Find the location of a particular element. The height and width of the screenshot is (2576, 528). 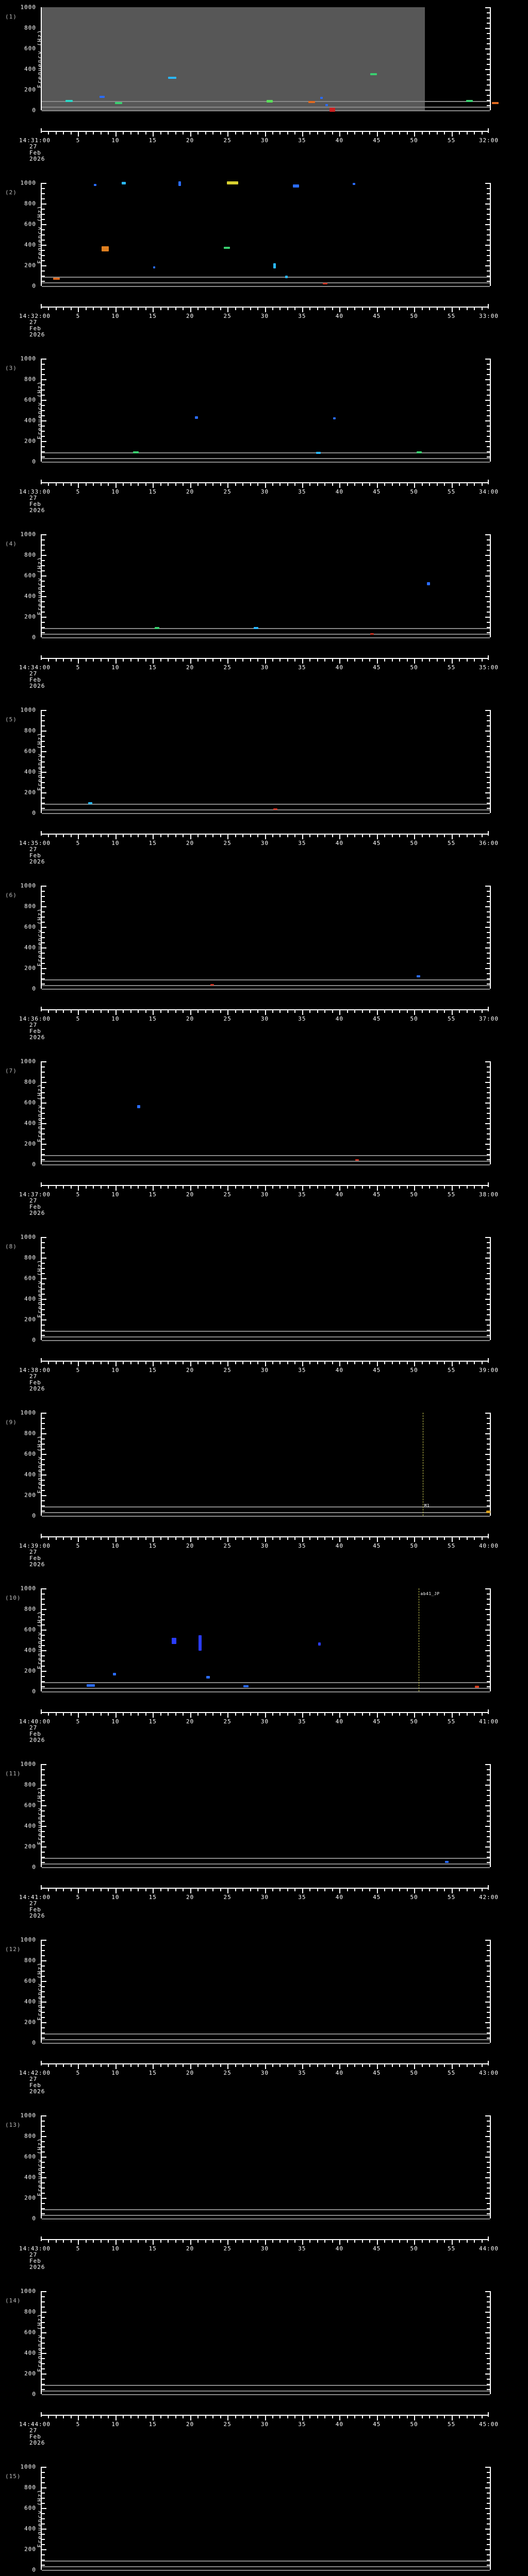

y-tick-label: 800 is located at coordinates (30, 1257).